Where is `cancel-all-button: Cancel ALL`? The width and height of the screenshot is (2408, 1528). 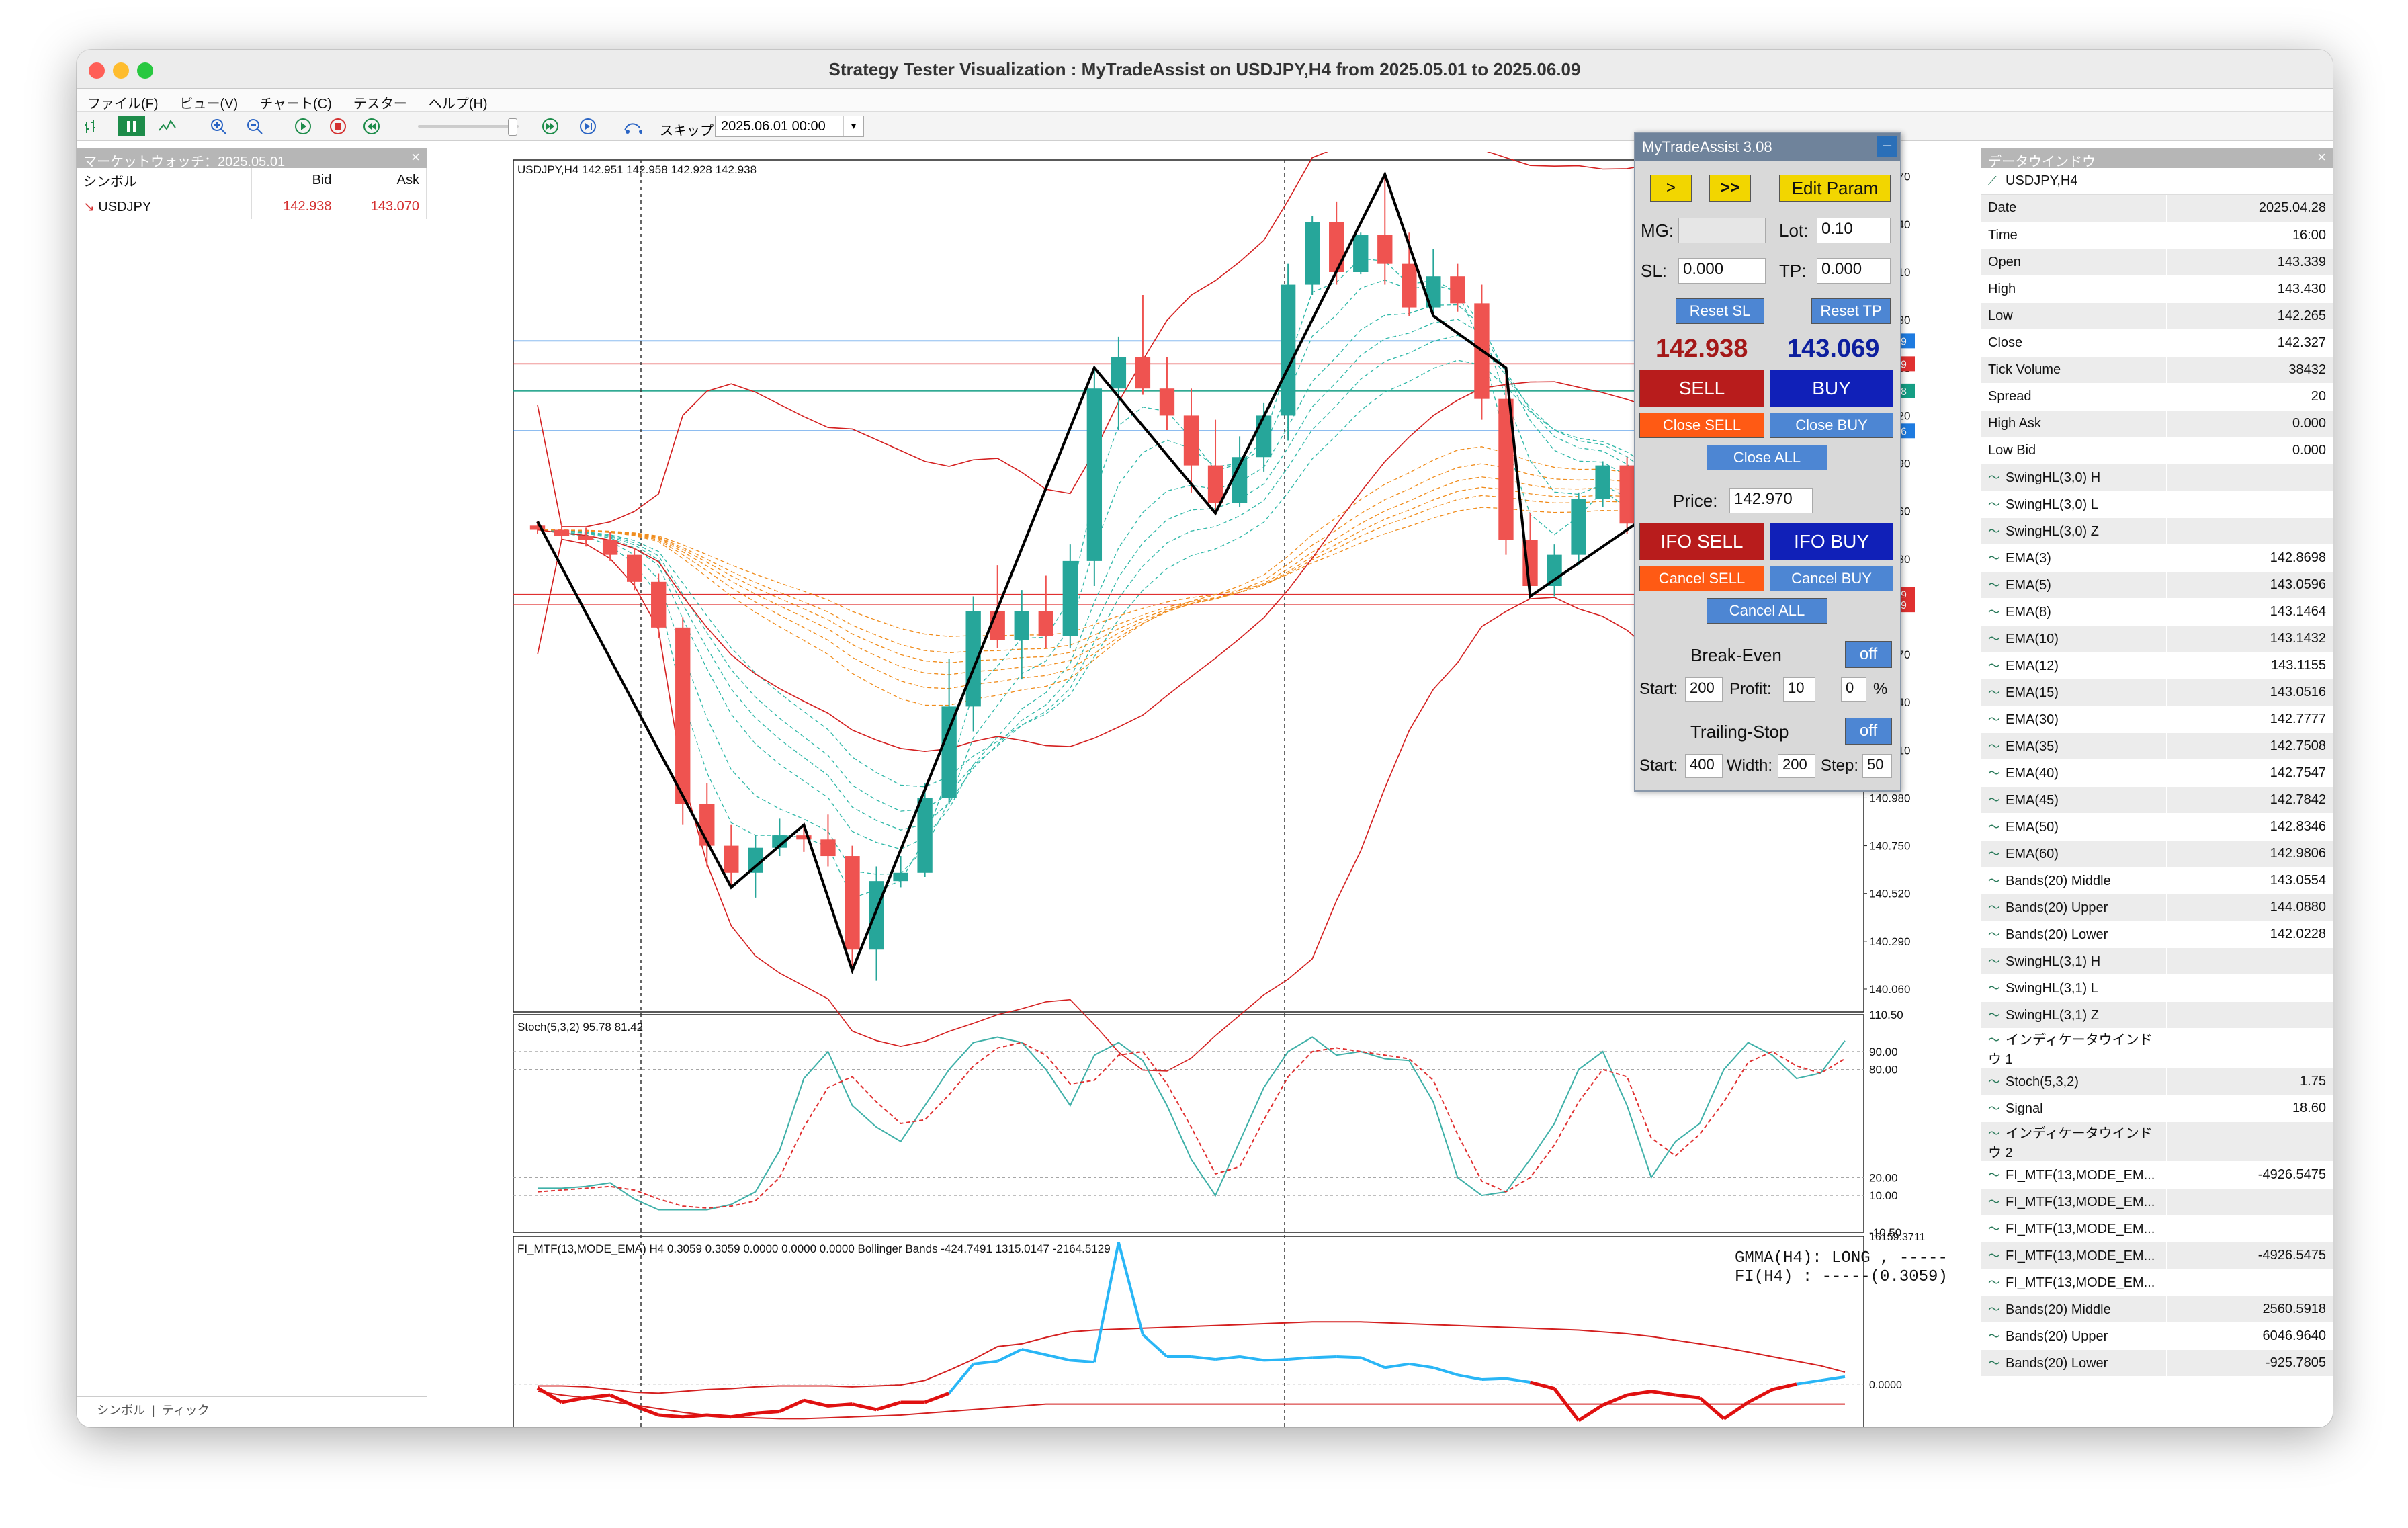 cancel-all-button: Cancel ALL is located at coordinates (1767, 611).